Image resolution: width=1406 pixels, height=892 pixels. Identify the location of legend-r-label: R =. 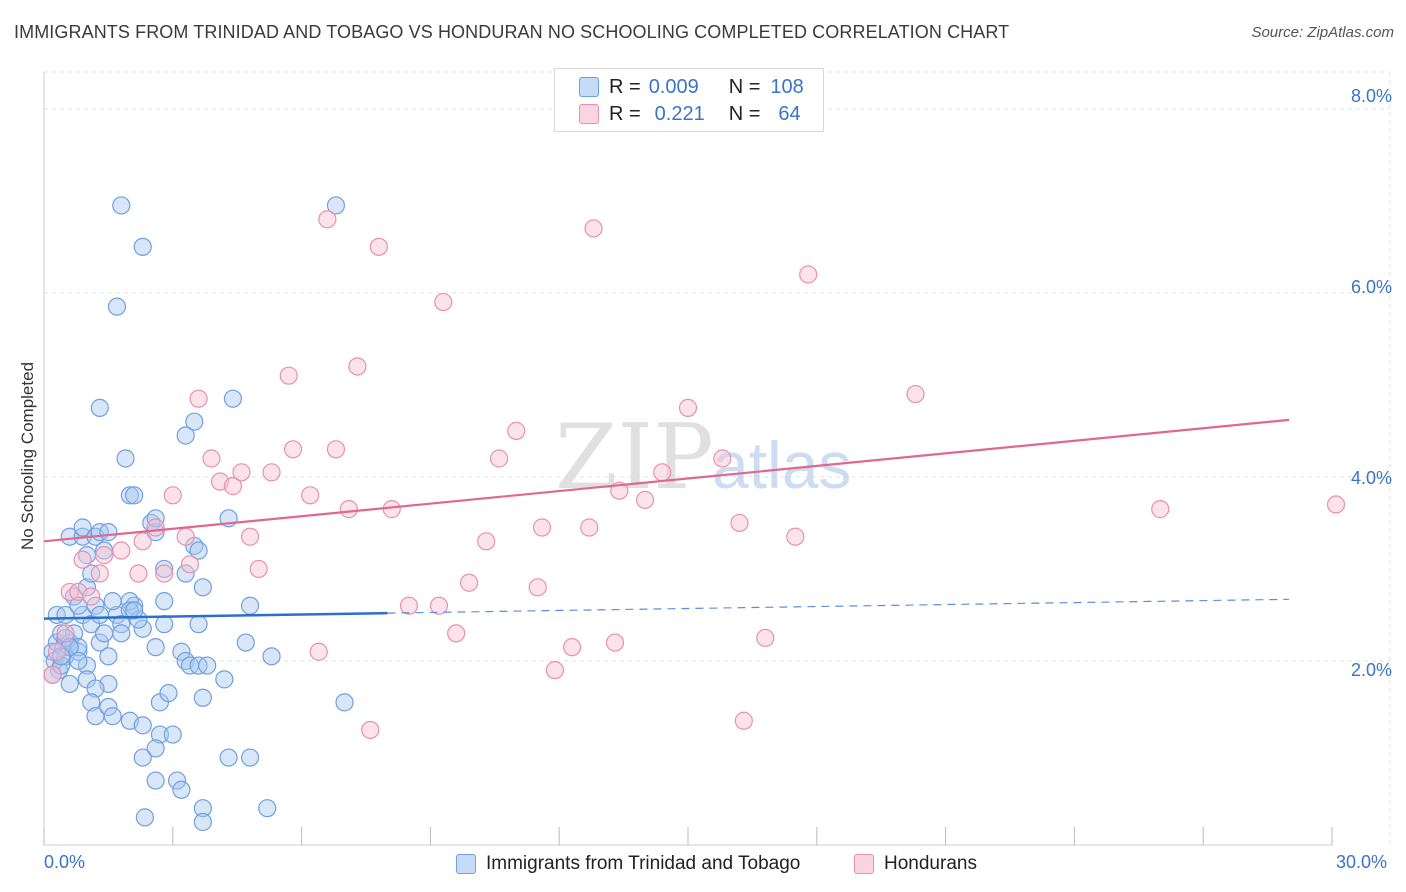
(625, 86).